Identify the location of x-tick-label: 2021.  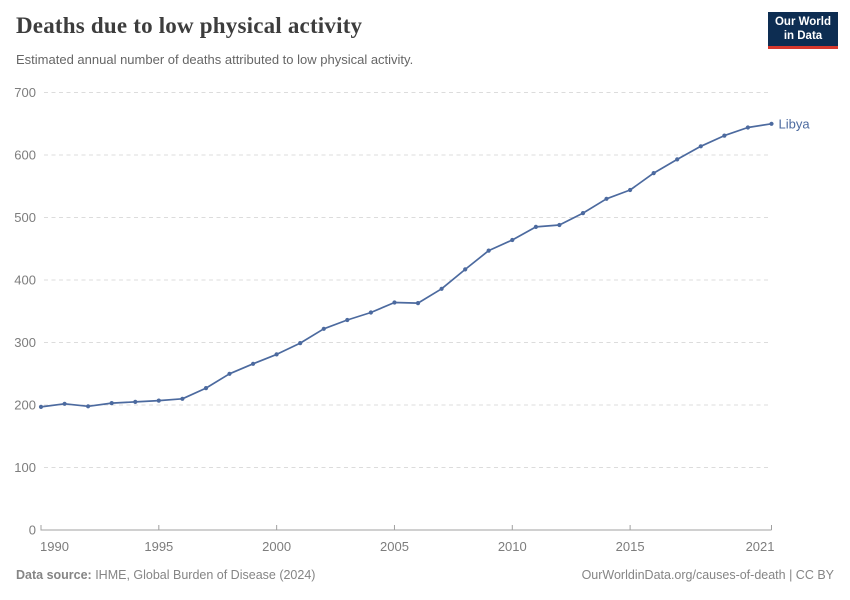
(760, 546).